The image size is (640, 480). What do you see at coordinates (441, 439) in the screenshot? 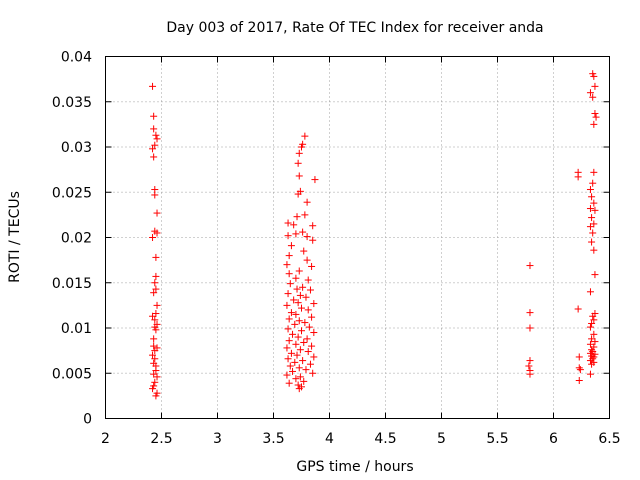
I see `x-tick-label: 5` at bounding box center [441, 439].